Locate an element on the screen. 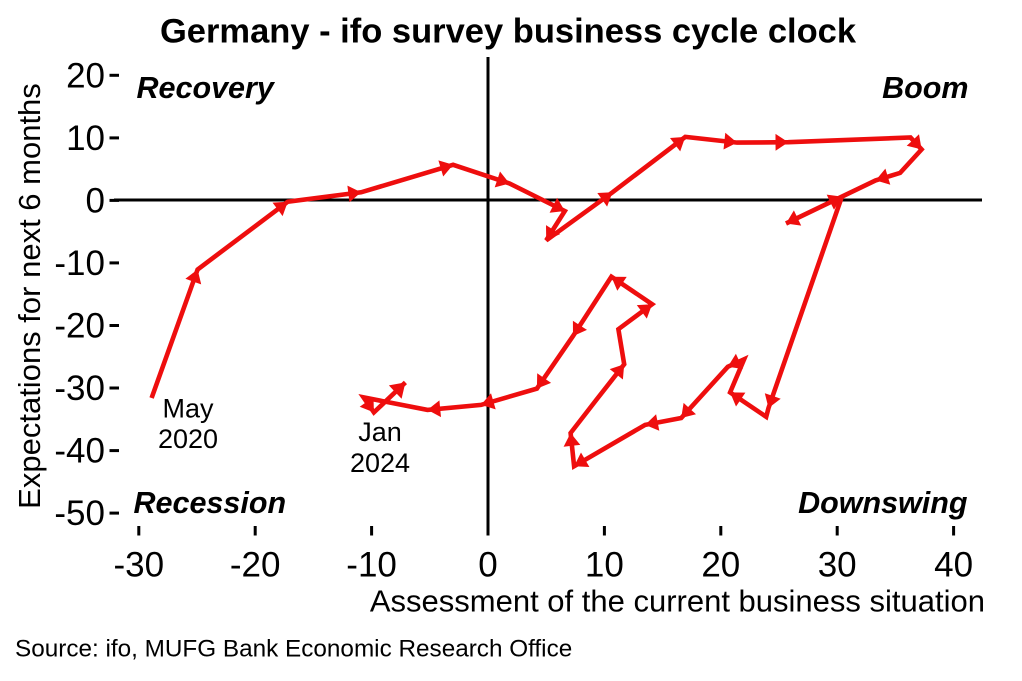 The width and height of the screenshot is (1022, 681). svg-text: 2020 is located at coordinates (188, 439).